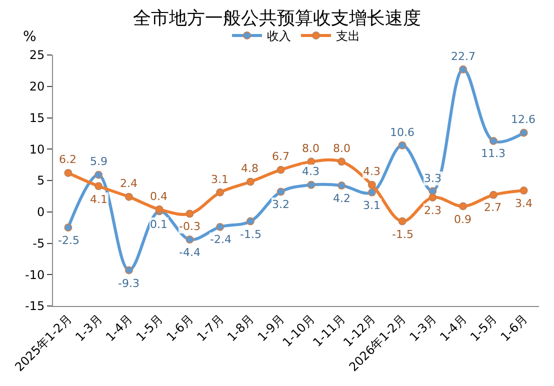  I want to click on y-tick-label: 20, so click(37, 87).